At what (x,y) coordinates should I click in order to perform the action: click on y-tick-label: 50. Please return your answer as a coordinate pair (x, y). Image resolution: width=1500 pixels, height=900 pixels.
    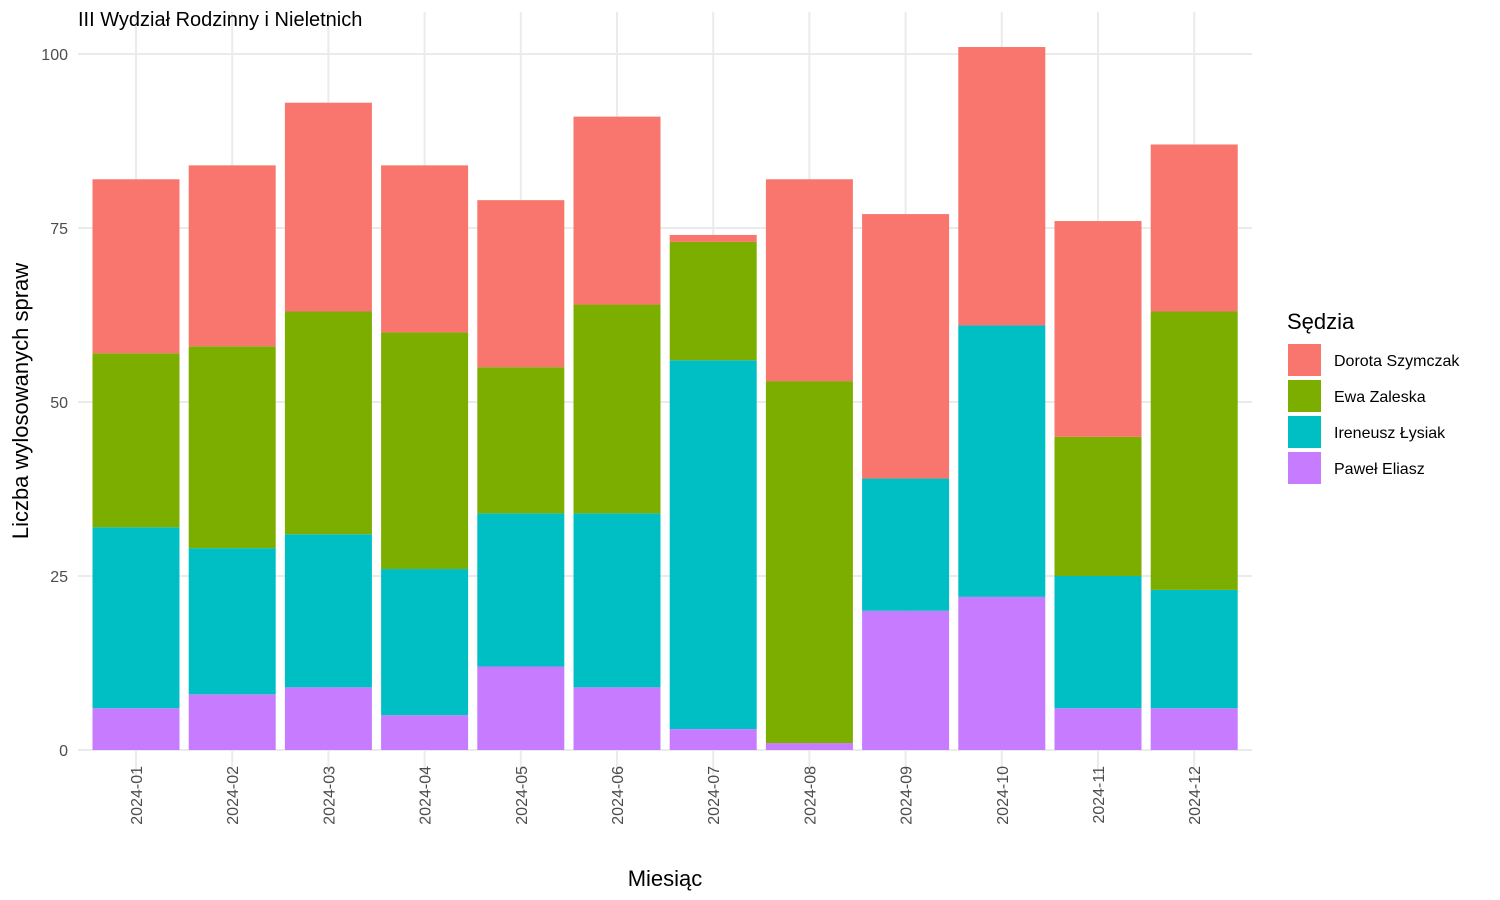
    Looking at the image, I should click on (59, 403).